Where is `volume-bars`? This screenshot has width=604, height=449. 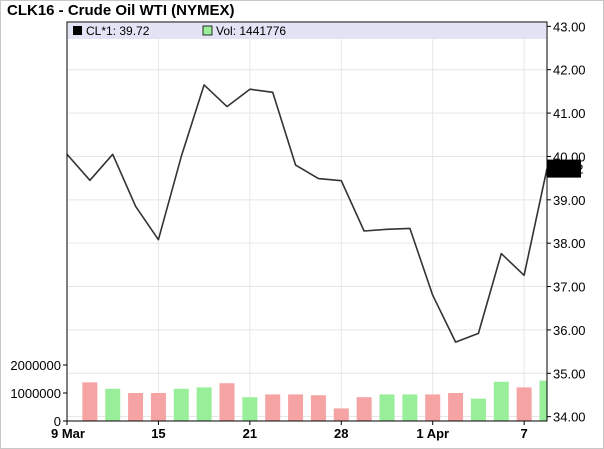
volume-bars is located at coordinates (314, 400).